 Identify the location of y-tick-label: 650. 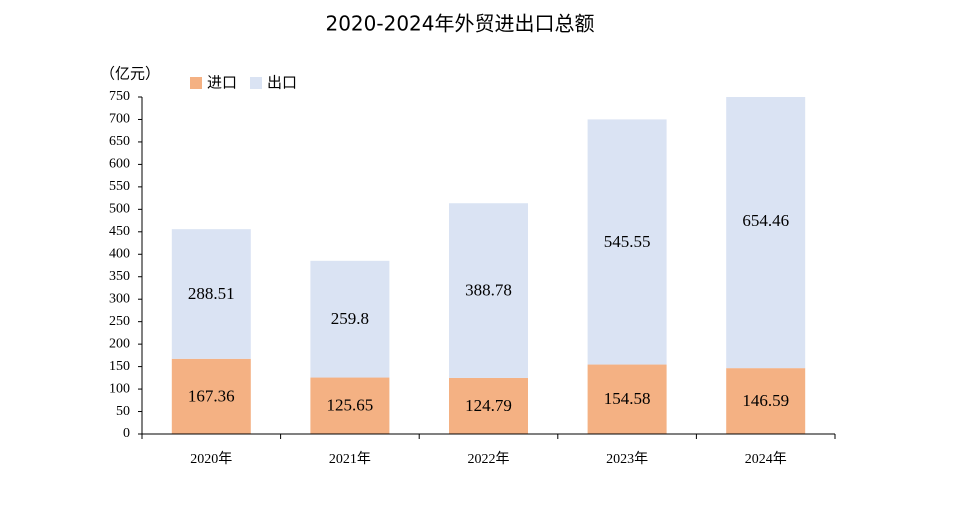
(119, 141).